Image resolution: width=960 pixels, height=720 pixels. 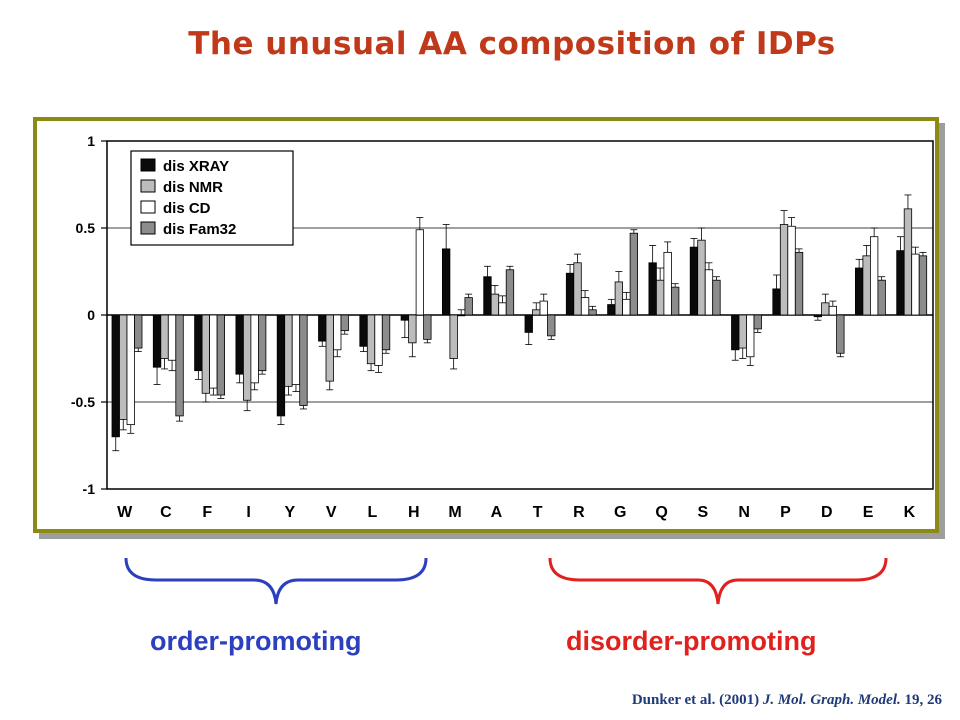 I want to click on x-tick-label-H: H, so click(x=414, y=512).